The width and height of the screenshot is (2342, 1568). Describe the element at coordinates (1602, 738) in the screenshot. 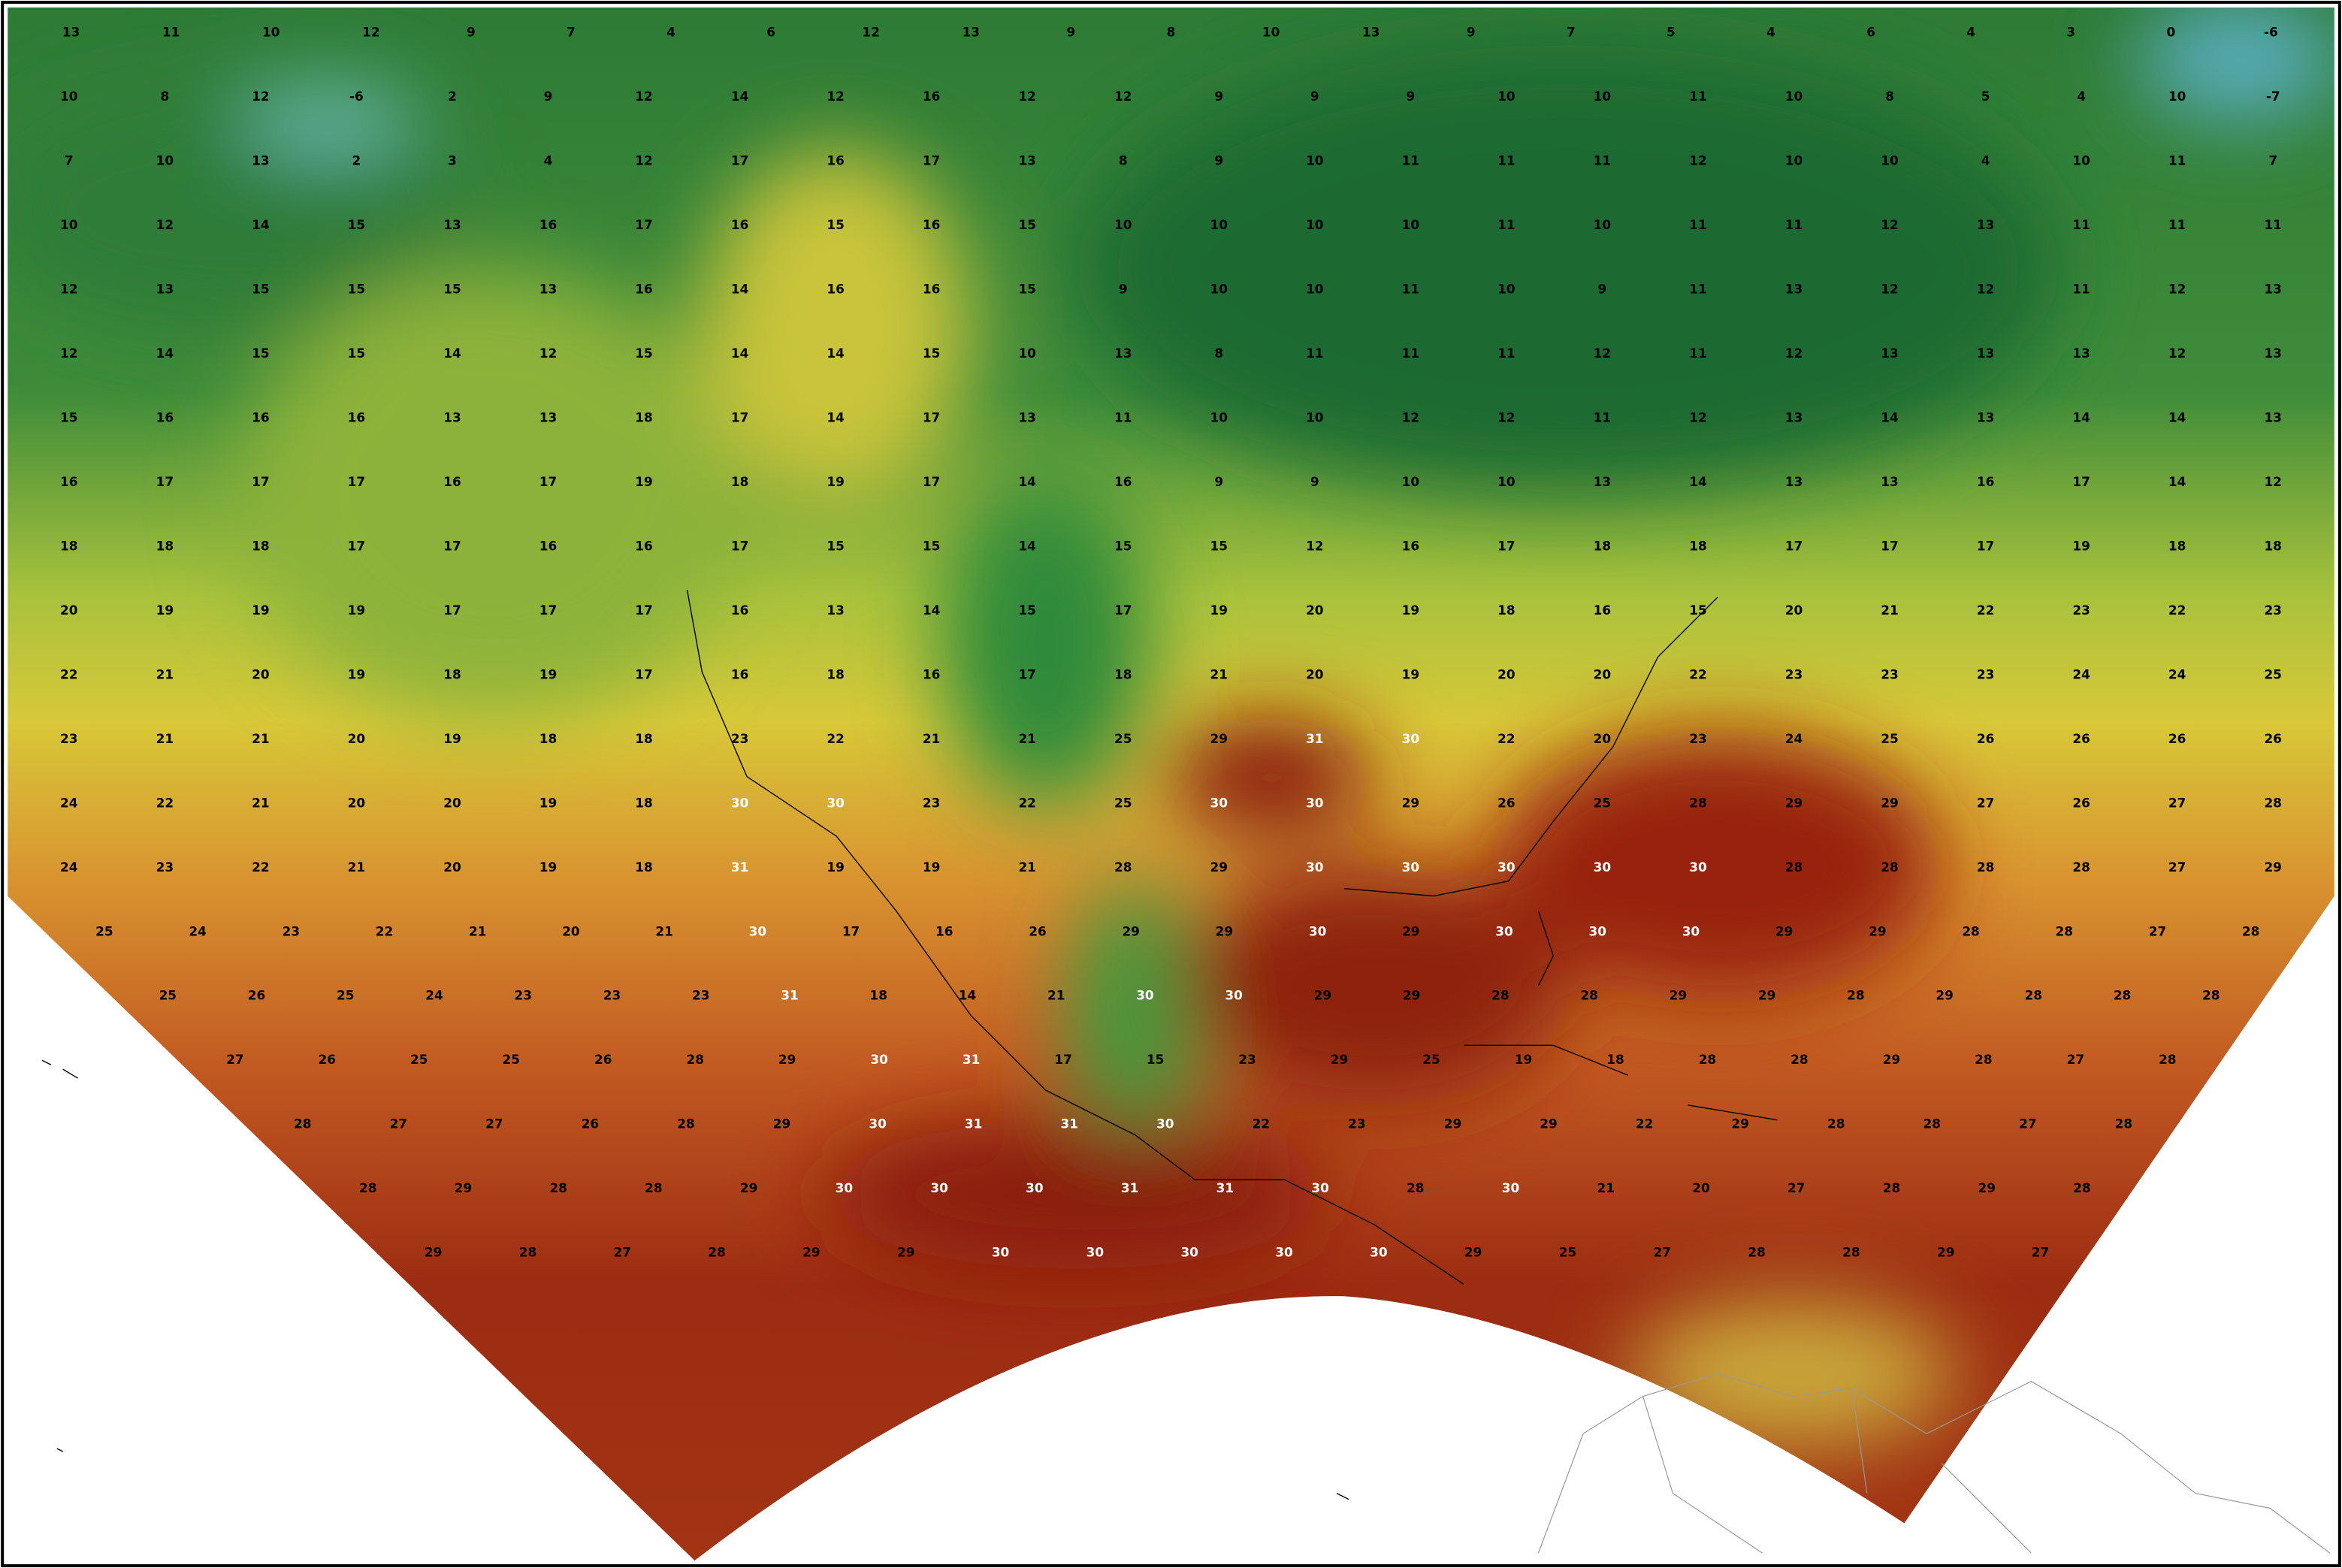

I see `temperature-label: 20` at that location.